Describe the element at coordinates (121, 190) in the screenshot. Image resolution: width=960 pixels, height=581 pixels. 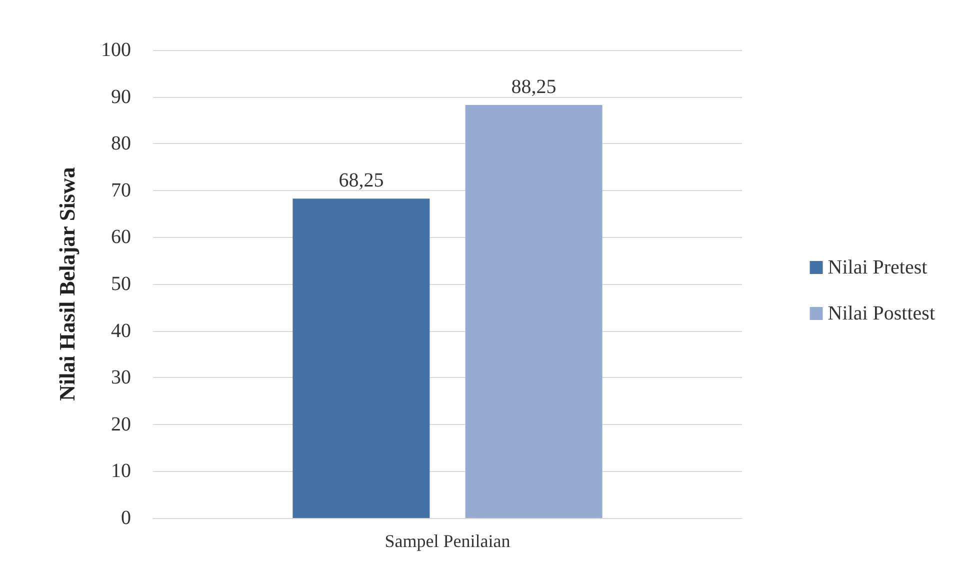
I see `y-tick-label: 70` at that location.